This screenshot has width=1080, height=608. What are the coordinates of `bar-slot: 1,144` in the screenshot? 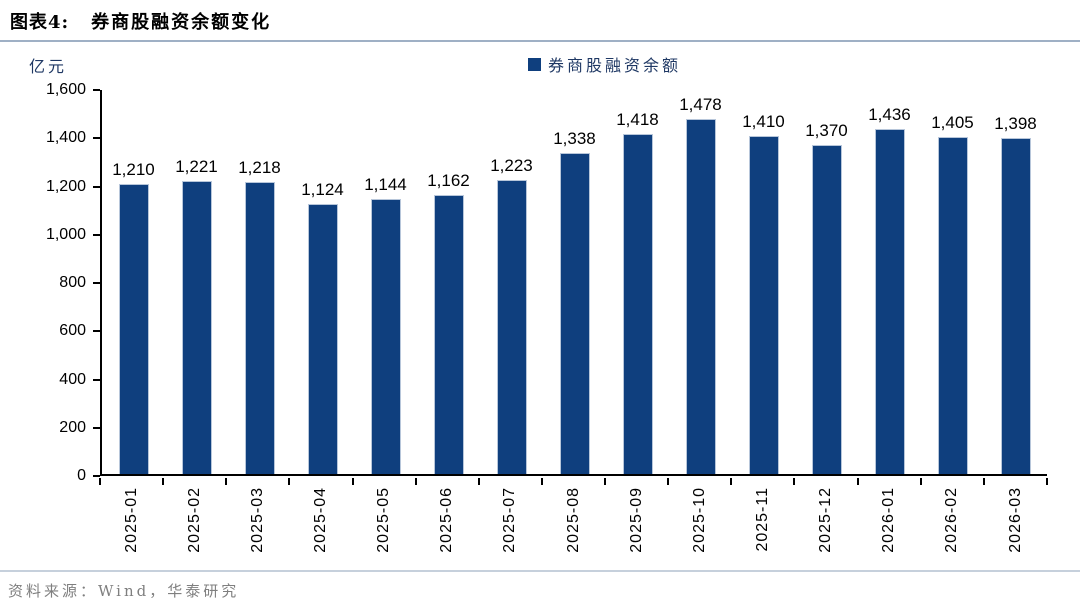 It's located at (385, 282).